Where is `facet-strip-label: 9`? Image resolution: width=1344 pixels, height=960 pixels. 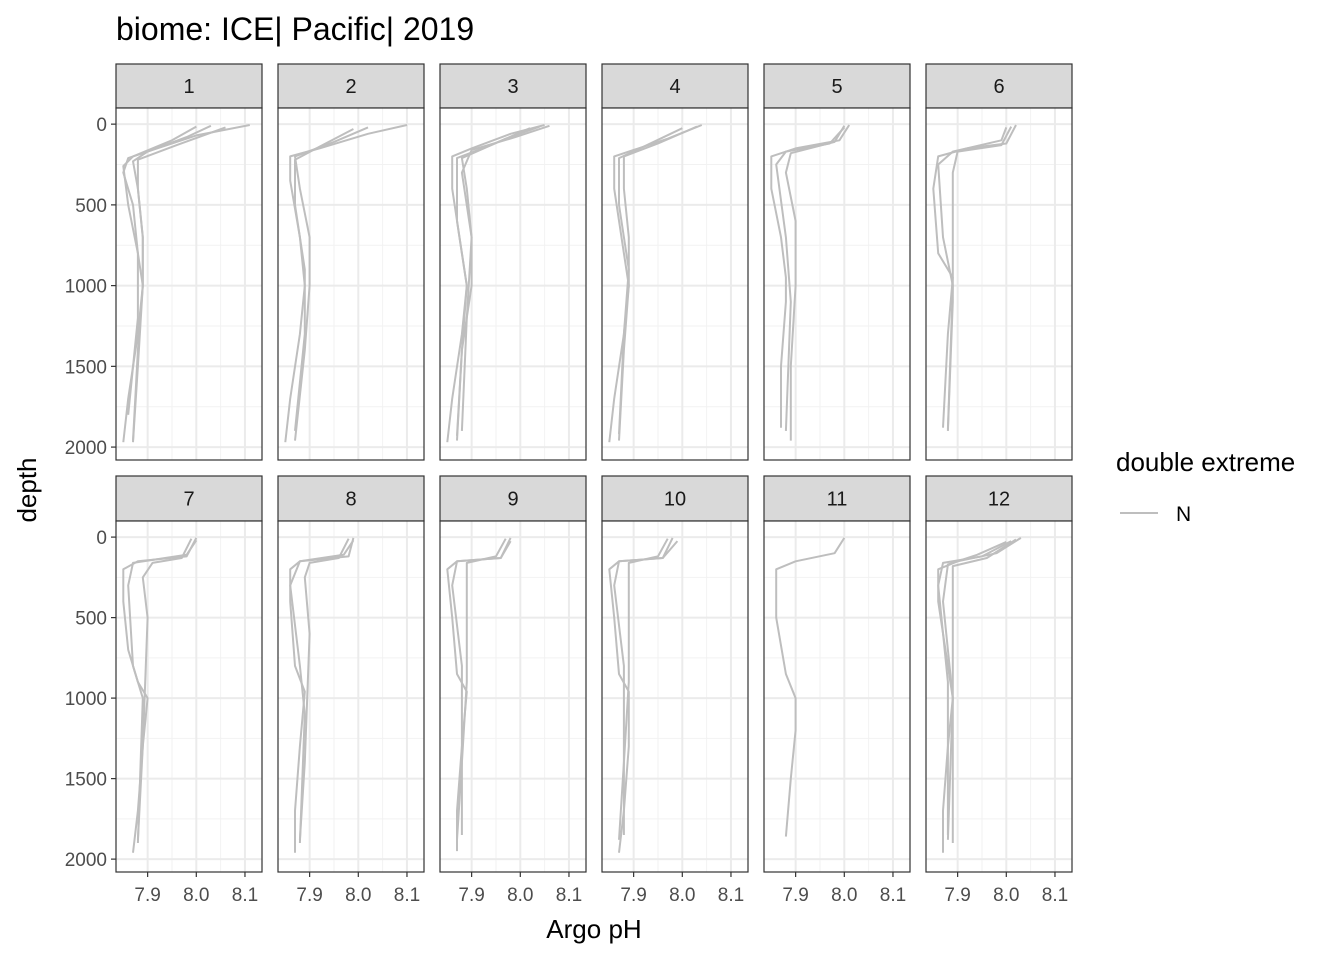
facet-strip-label: 9 is located at coordinates (512, 500).